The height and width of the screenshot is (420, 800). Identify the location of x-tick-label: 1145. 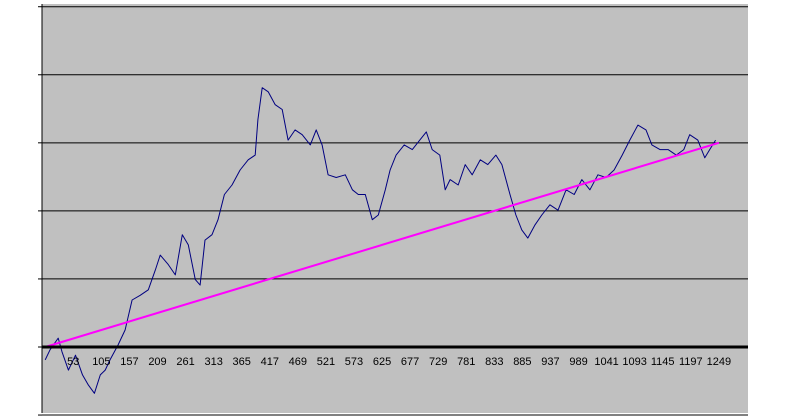
(663, 362).